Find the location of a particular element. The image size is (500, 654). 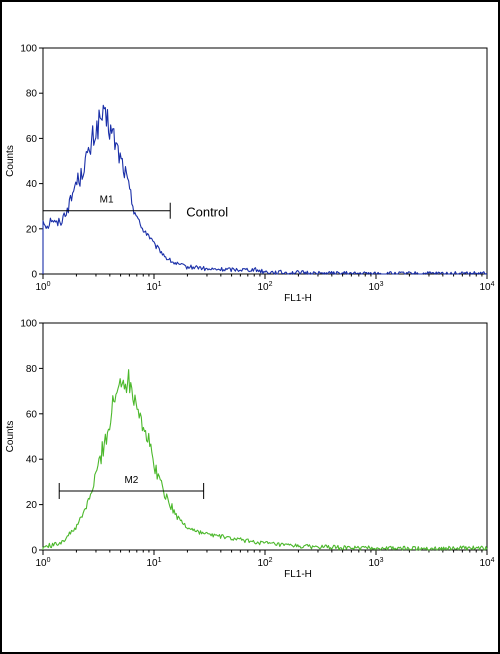

marker-label: M2 is located at coordinates (131, 480).